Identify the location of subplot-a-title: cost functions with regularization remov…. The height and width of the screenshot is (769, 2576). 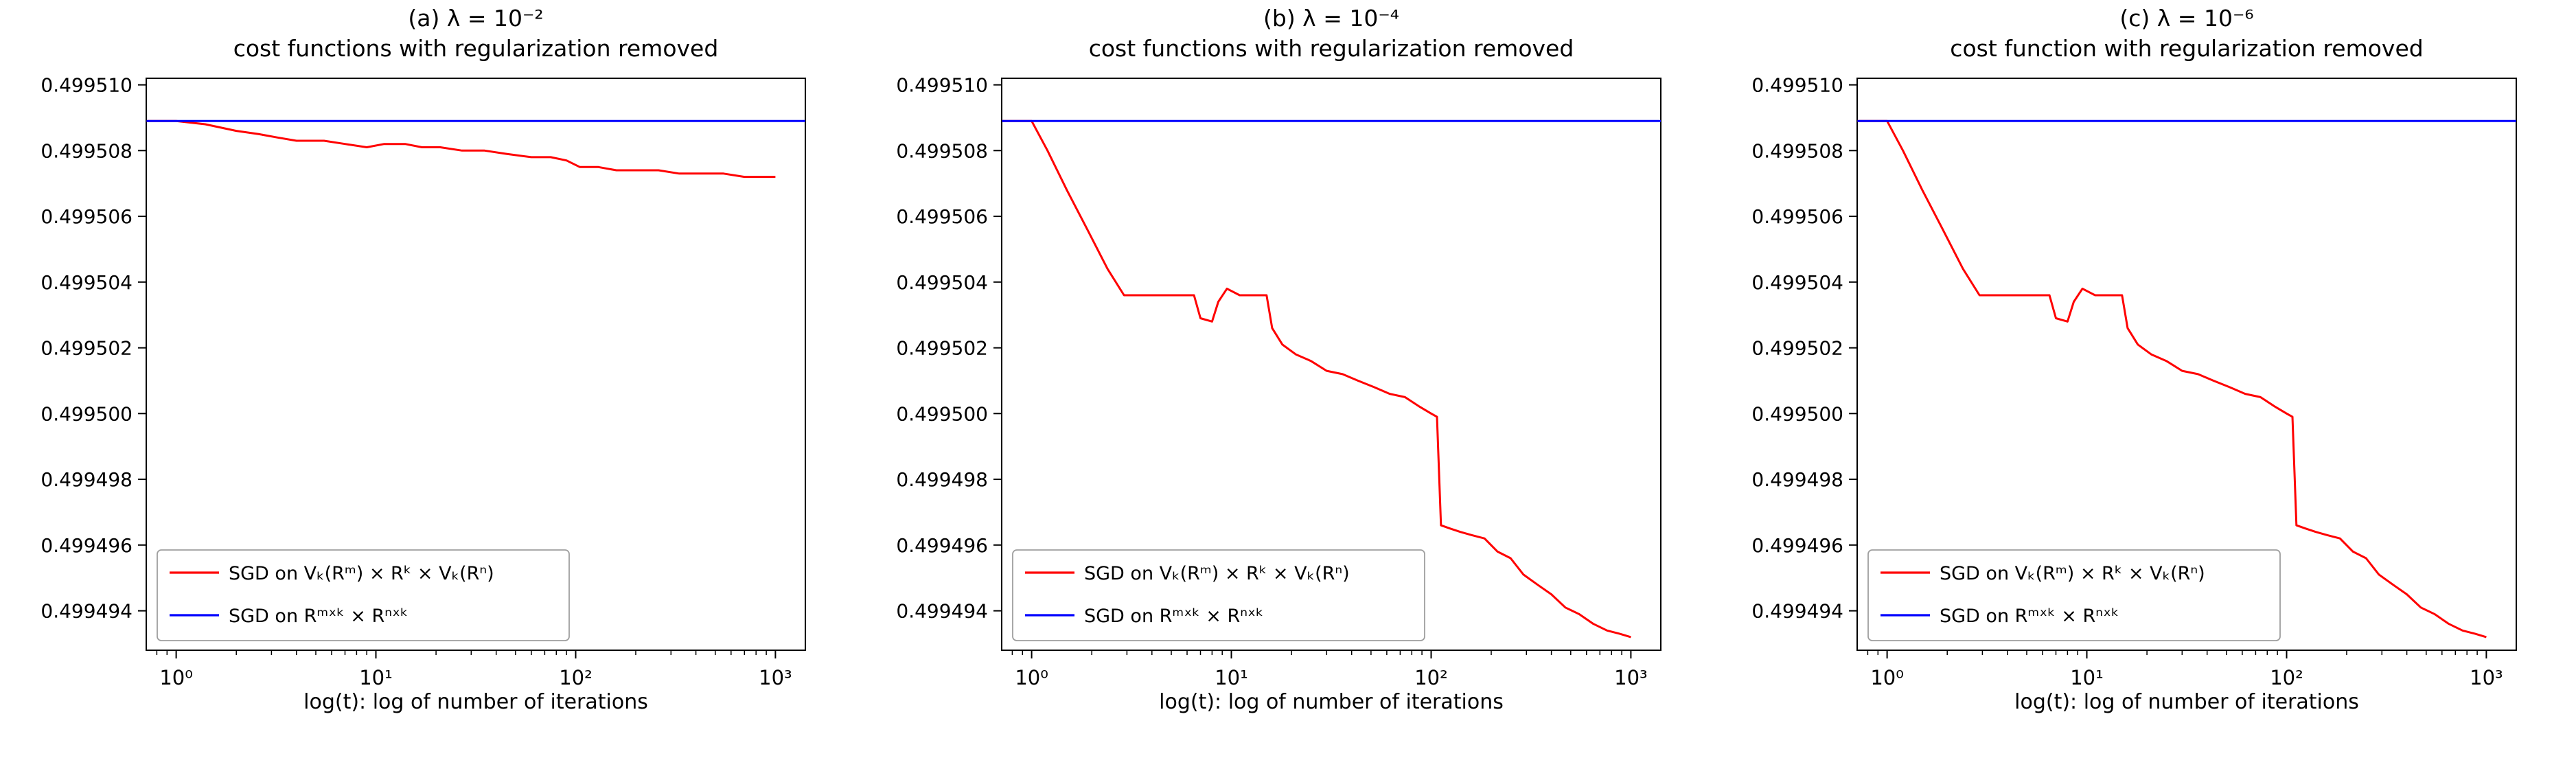
(476, 48).